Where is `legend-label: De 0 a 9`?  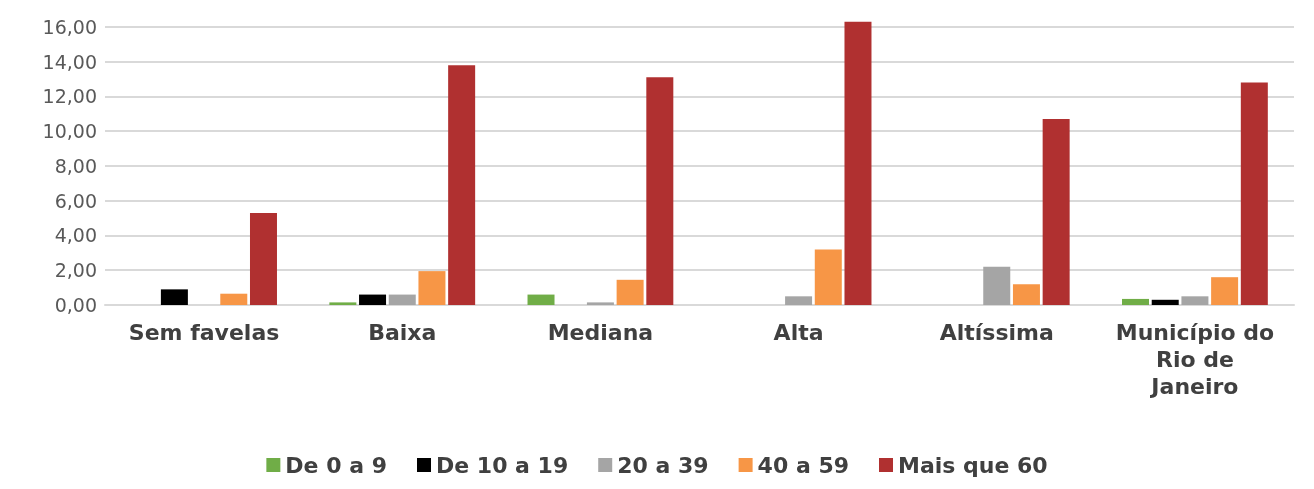
legend-label: De 0 a 9 is located at coordinates (336, 465).